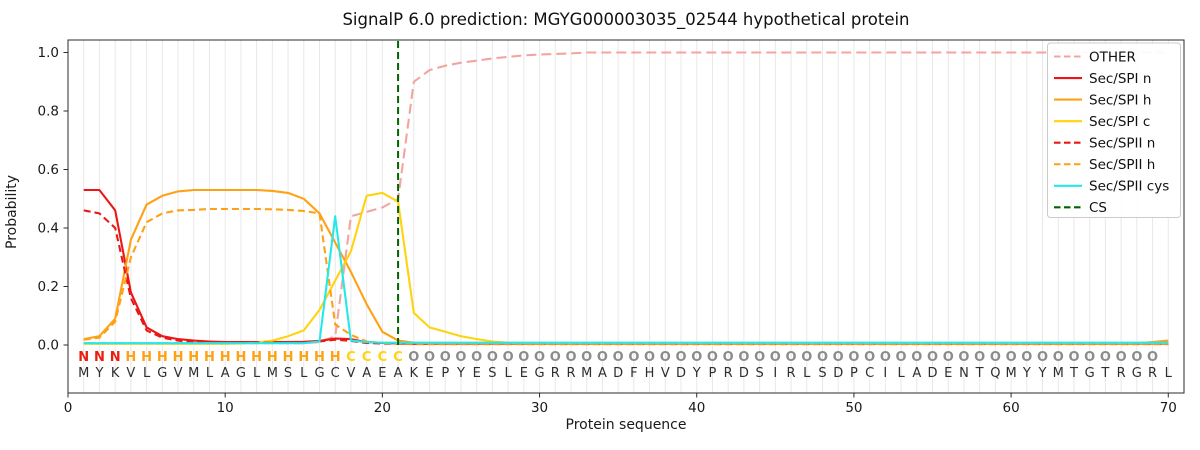  Describe the element at coordinates (68, 408) in the screenshot. I see `x-tick-label: 0` at that location.